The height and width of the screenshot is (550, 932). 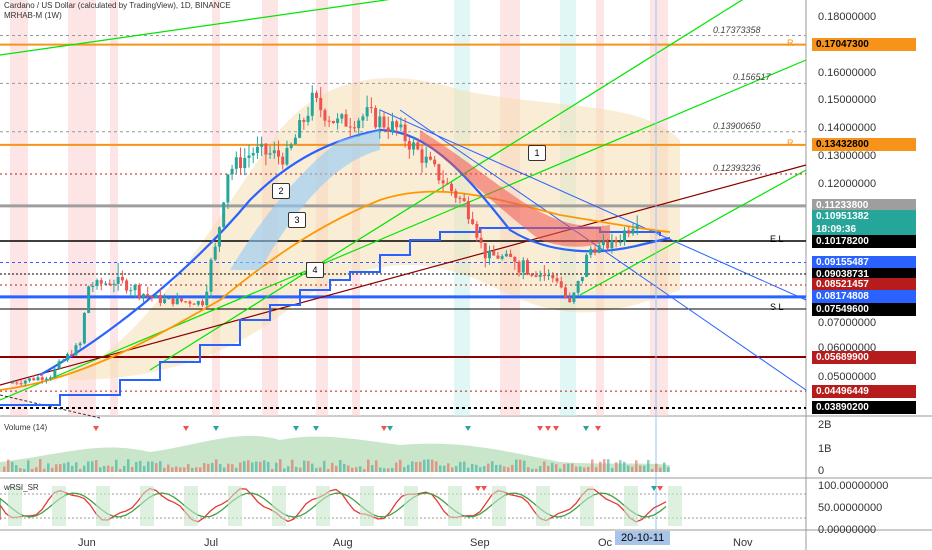 I want to click on volume-axis-1b: 1B, so click(x=825, y=449).